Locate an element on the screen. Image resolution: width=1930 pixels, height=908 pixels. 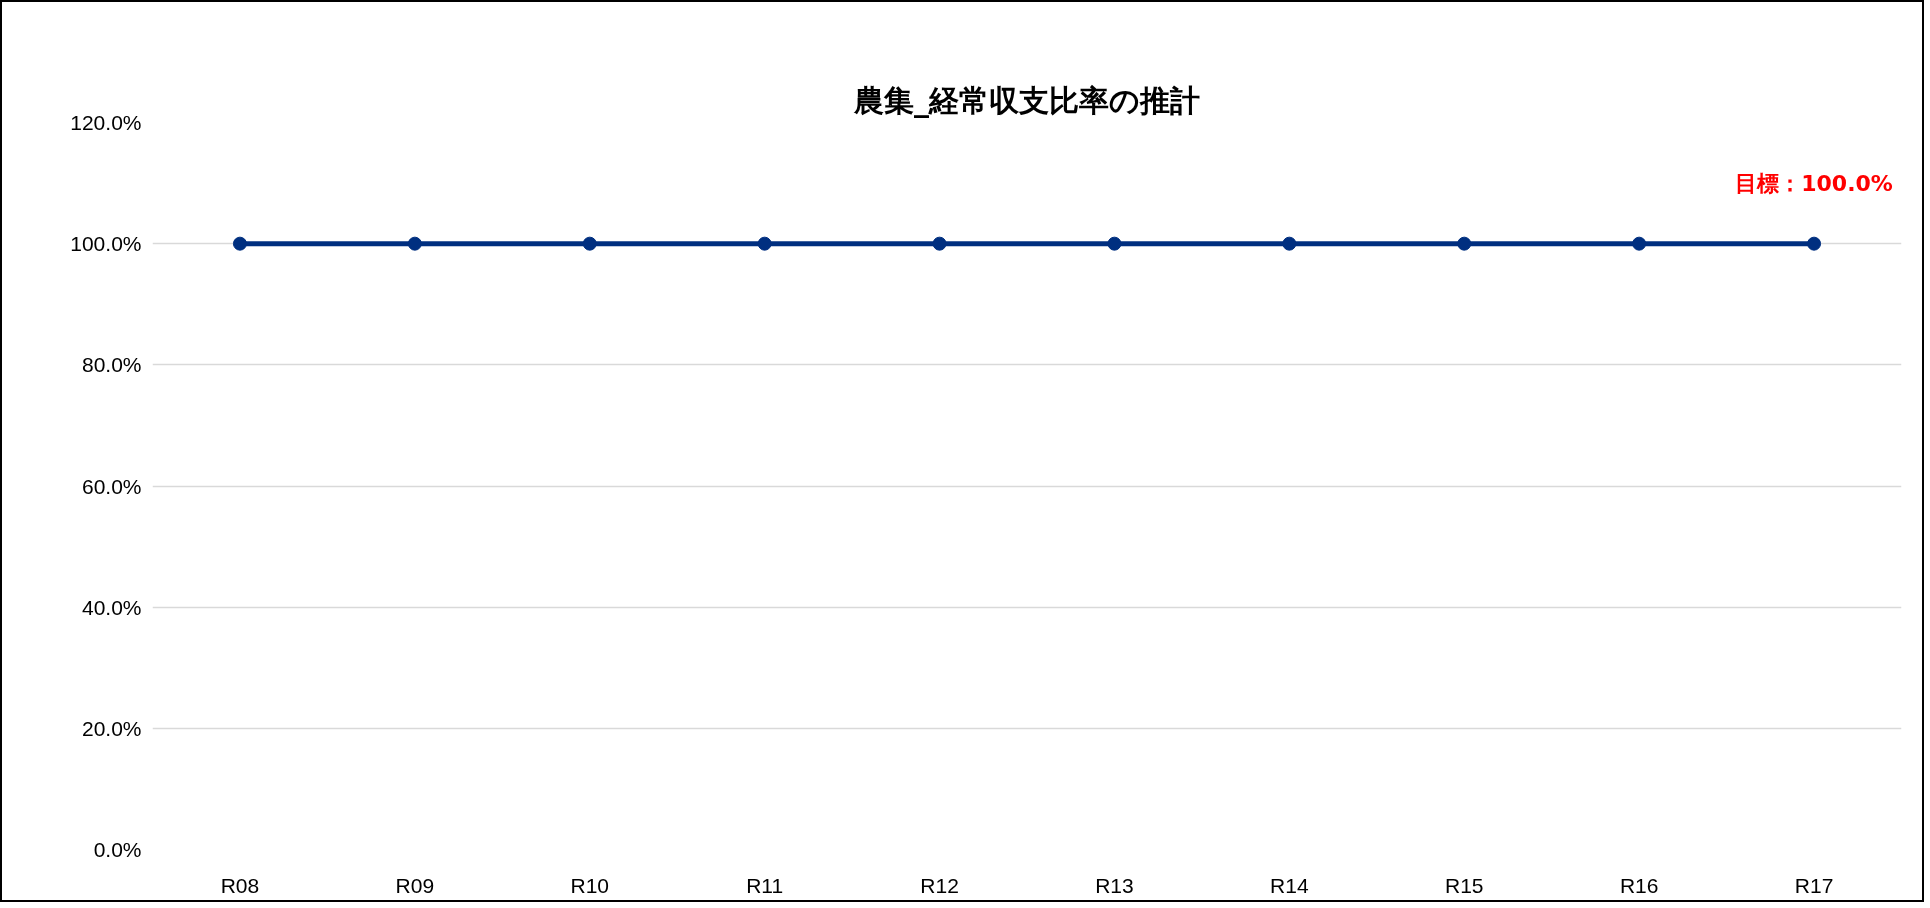
x-tick-label: R13 is located at coordinates (1114, 885).